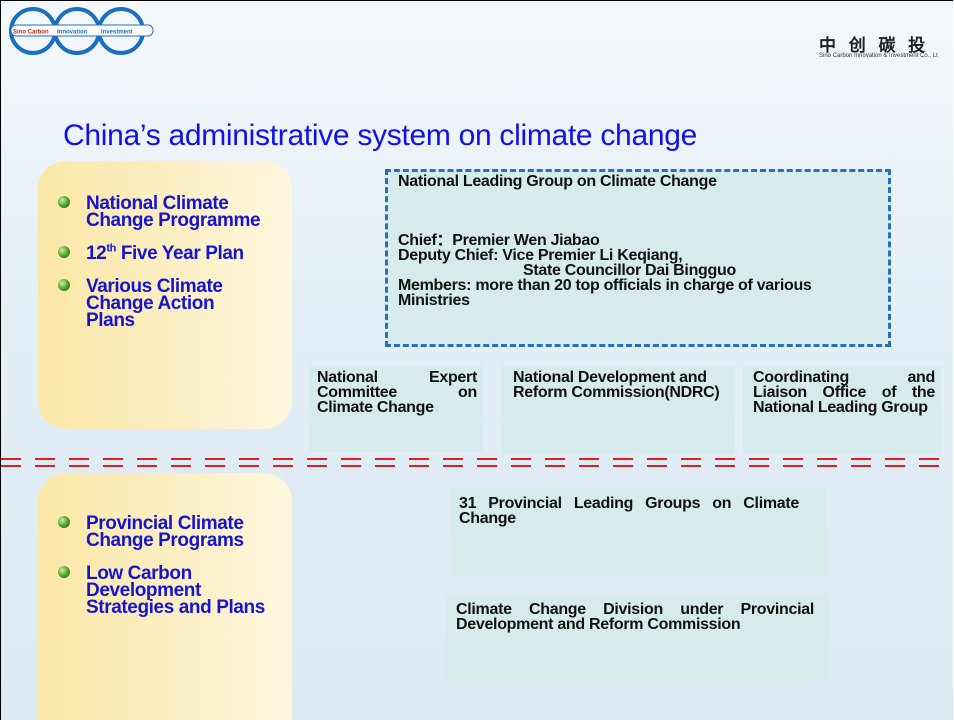  What do you see at coordinates (477, 462) in the screenshot?
I see `divider` at bounding box center [477, 462].